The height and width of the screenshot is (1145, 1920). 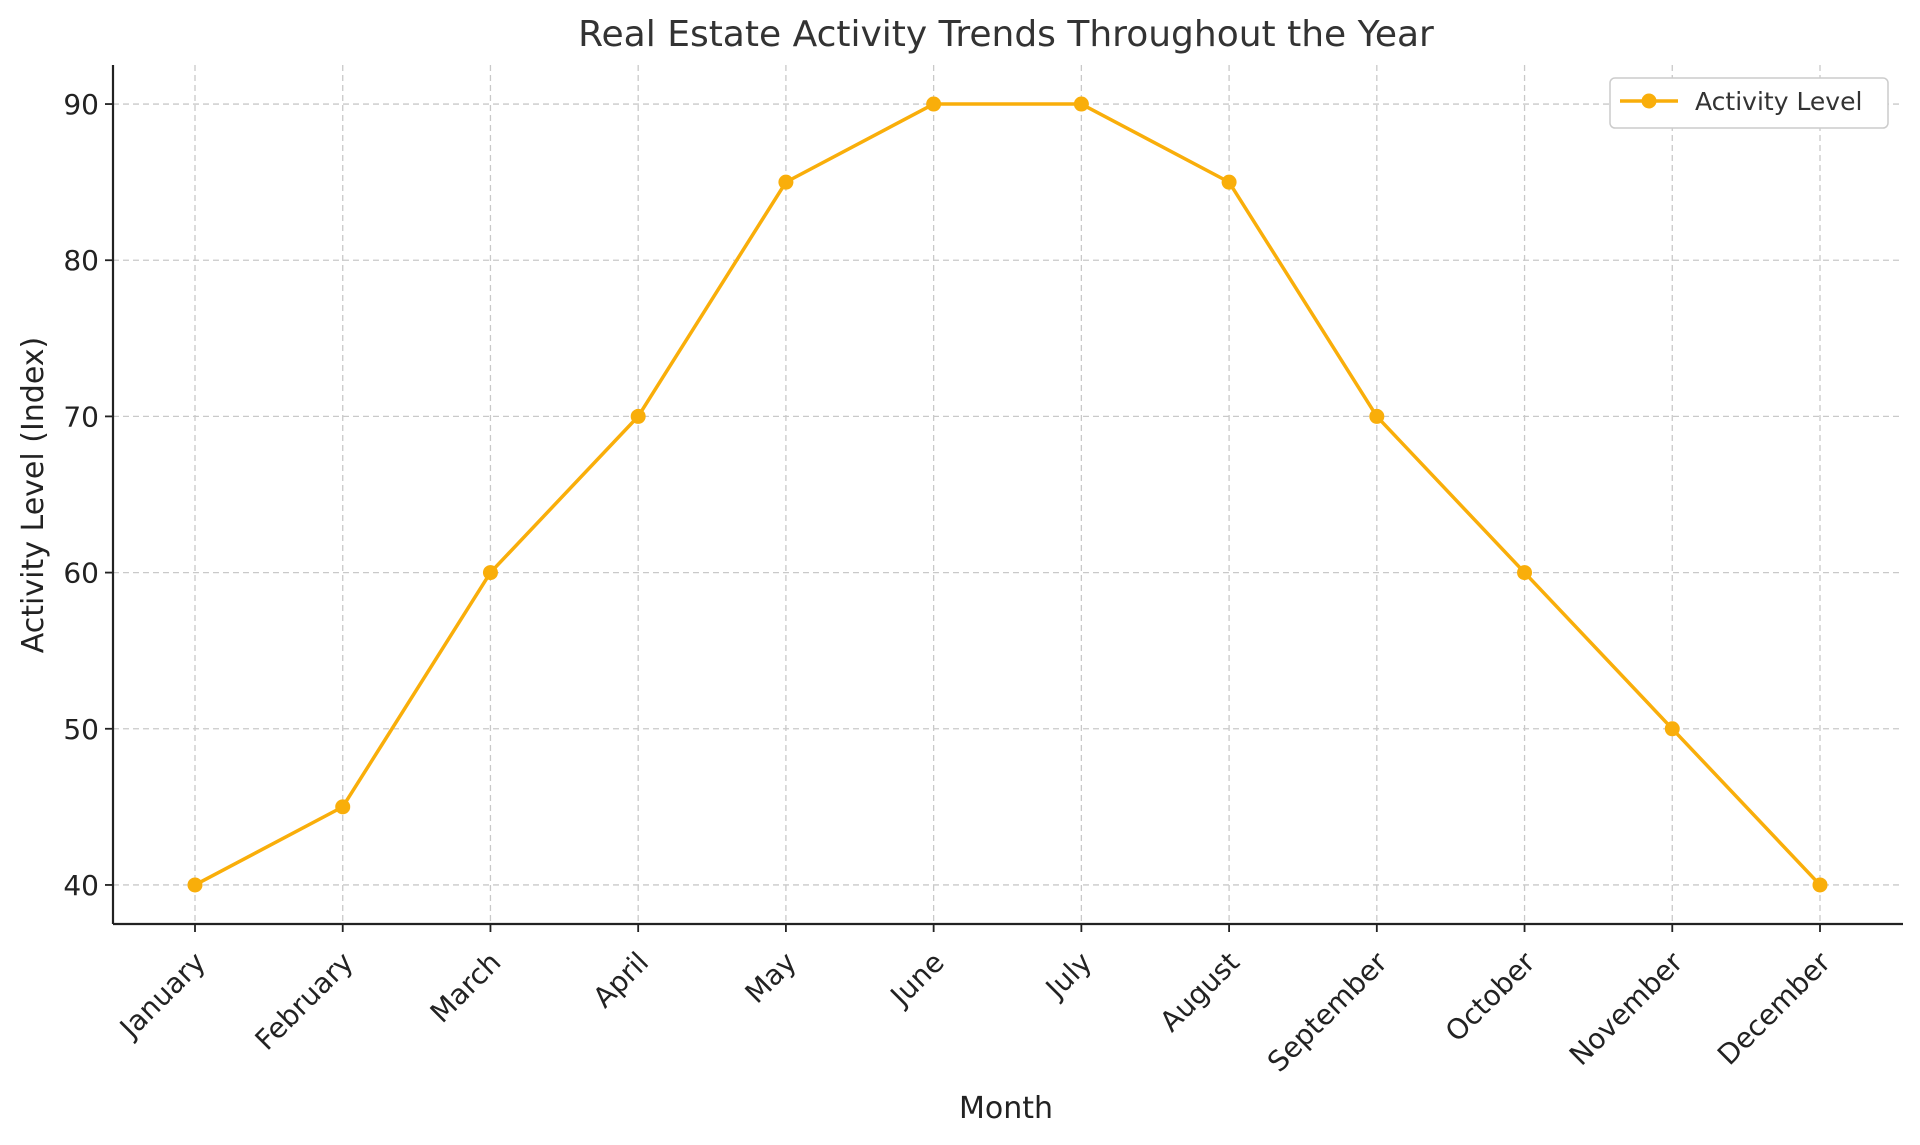 I want to click on y-tick-label: 70, so click(x=81, y=416).